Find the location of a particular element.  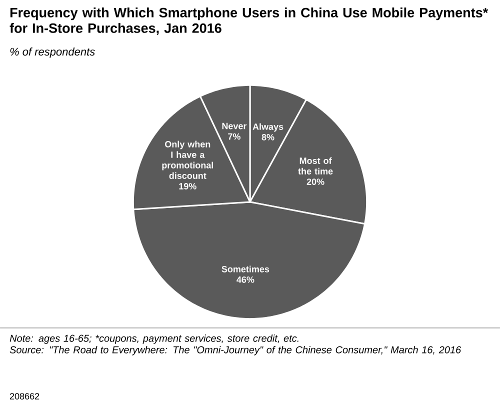

chart-title: Frequency with Which Smartphone Users in China Use Mobile Payments* for In-Store Purchases, Jan 2016 is located at coordinates (249, 21).